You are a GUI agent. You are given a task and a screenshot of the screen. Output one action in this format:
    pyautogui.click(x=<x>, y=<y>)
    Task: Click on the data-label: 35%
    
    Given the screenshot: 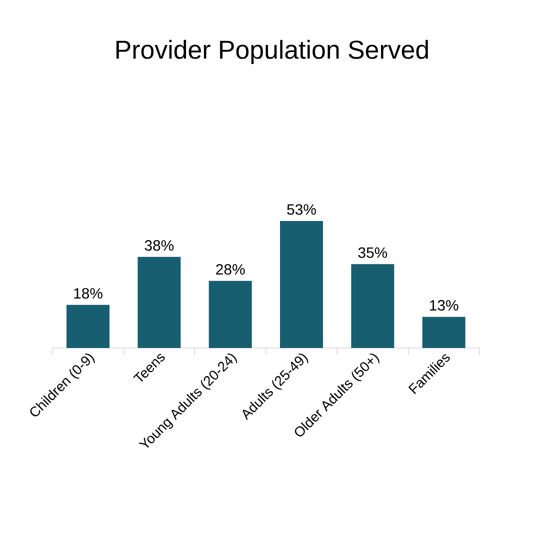 What is the action you would take?
    pyautogui.click(x=373, y=252)
    